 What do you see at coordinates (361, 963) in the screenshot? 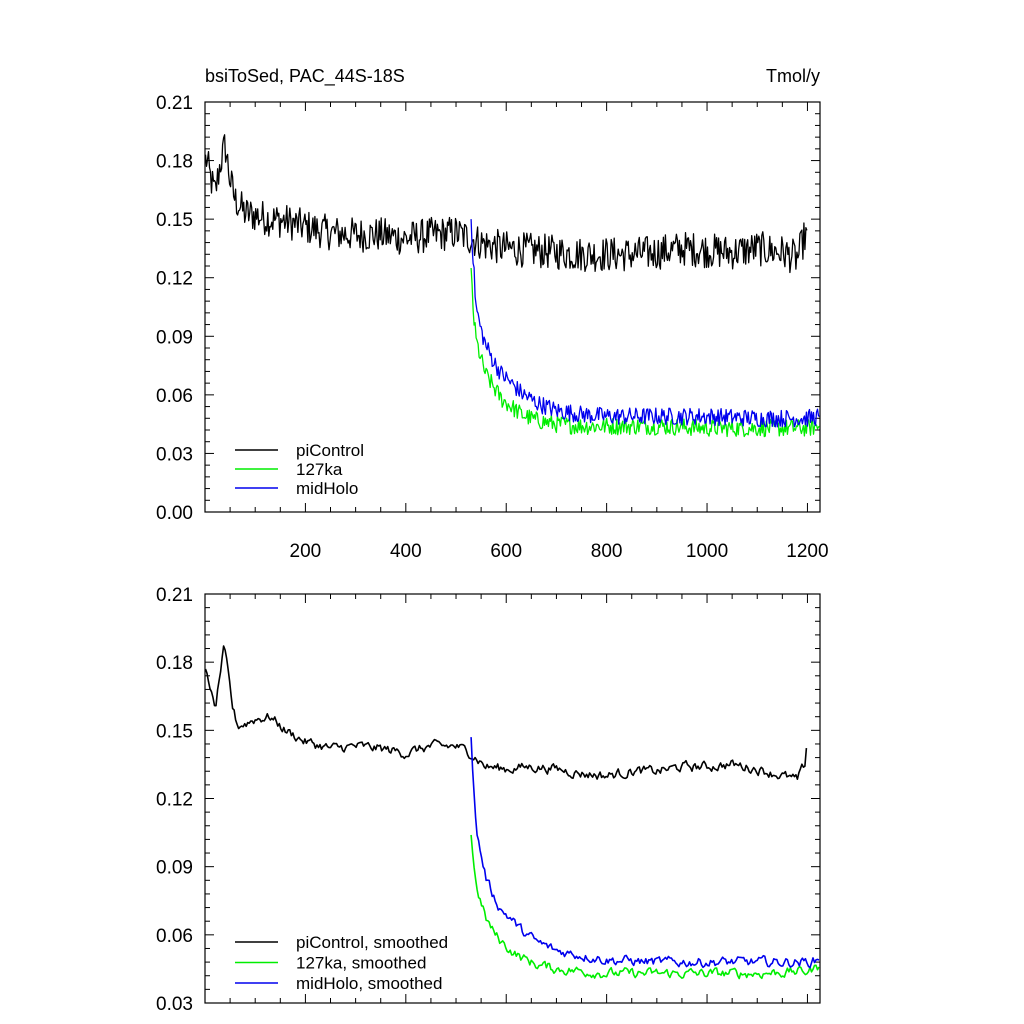
I see `legend-label: 127ka, smoothed` at bounding box center [361, 963].